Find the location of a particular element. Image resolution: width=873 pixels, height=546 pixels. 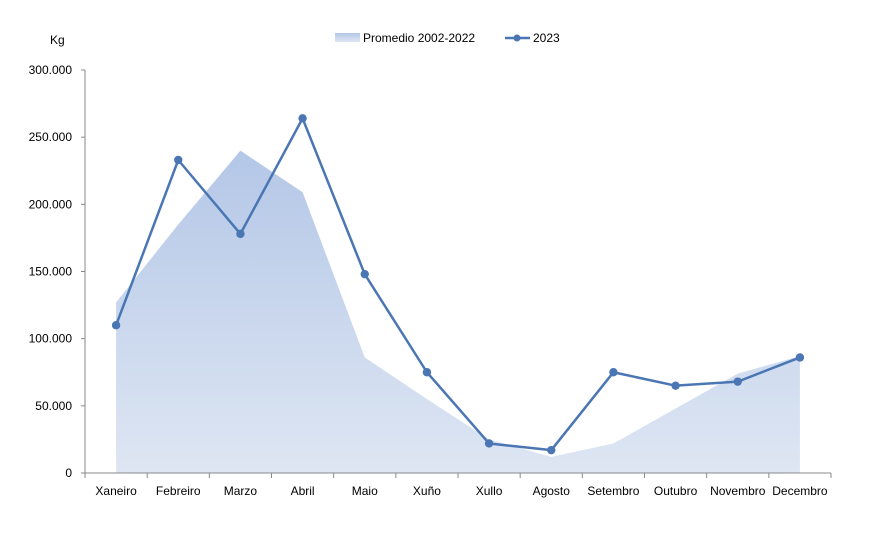

y-tick-label: 0 is located at coordinates (68, 473).